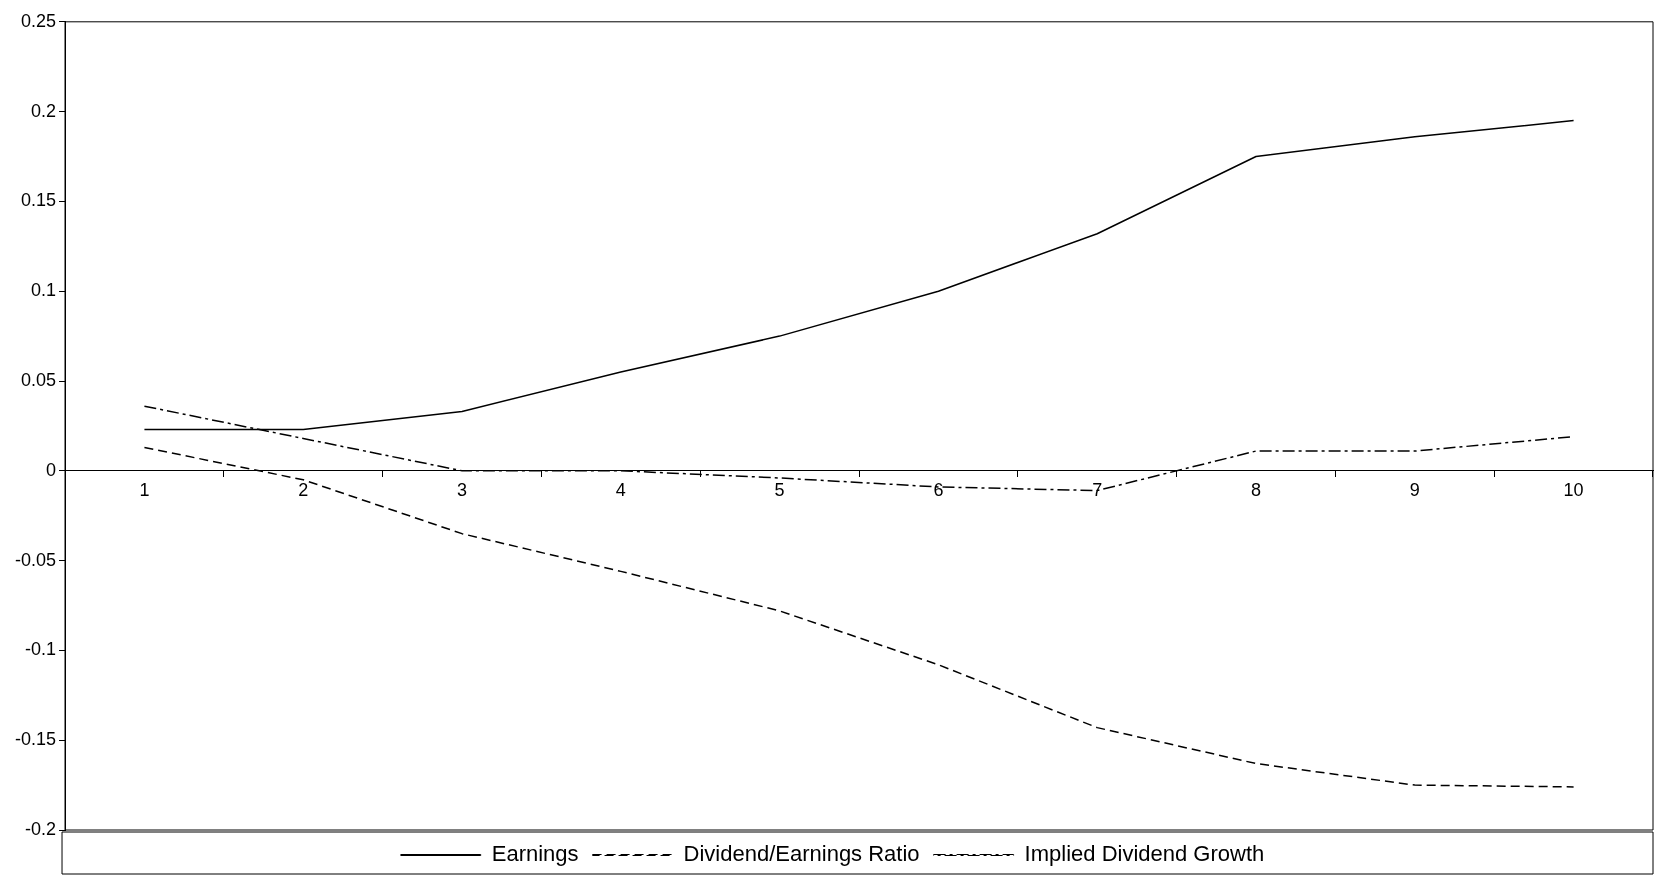  What do you see at coordinates (801, 854) in the screenshot?
I see `legend-label: Dividend/Earnings Ratio` at bounding box center [801, 854].